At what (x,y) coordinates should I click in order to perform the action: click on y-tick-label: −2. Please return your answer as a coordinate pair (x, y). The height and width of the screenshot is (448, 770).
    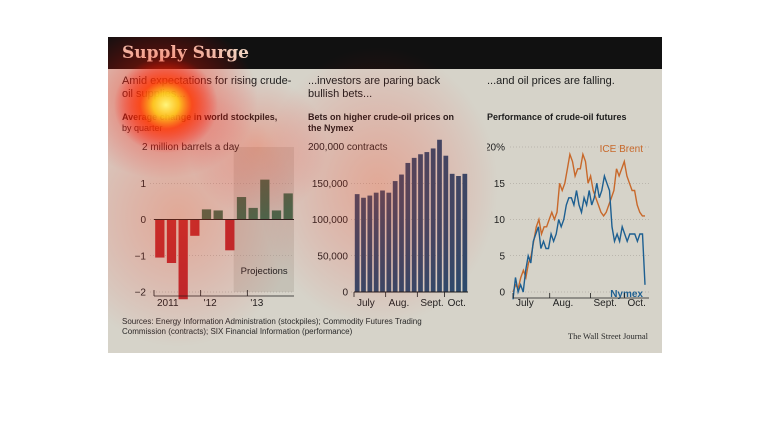
    Looking at the image, I should click on (141, 293).